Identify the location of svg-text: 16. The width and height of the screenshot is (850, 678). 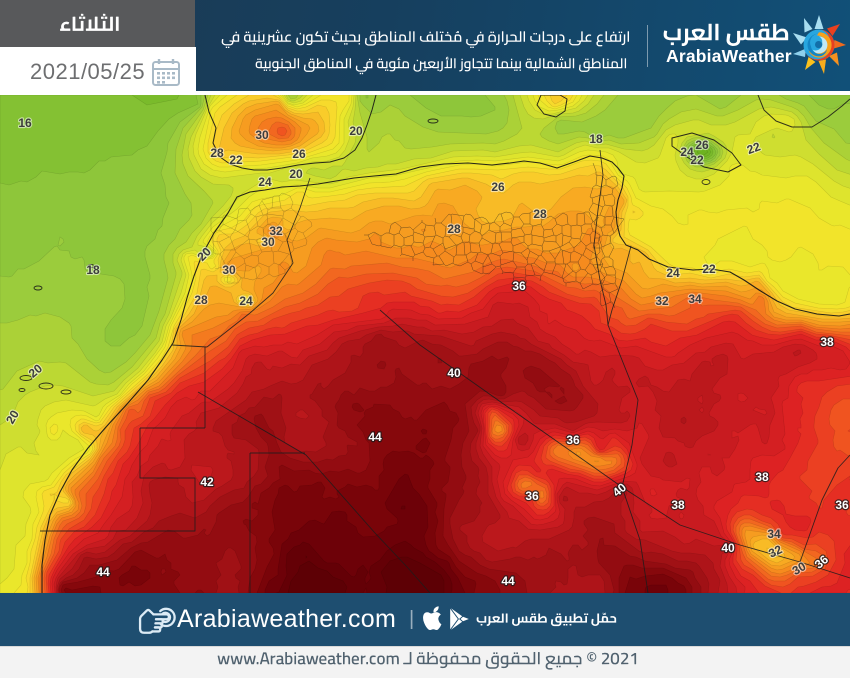
(25, 123).